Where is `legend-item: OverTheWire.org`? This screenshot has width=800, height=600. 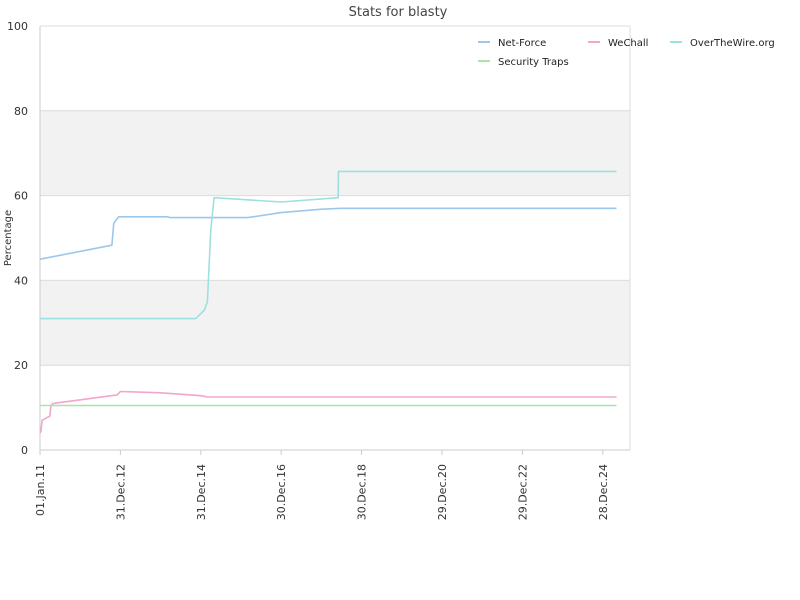
legend-item: OverTheWire.org is located at coordinates (722, 43).